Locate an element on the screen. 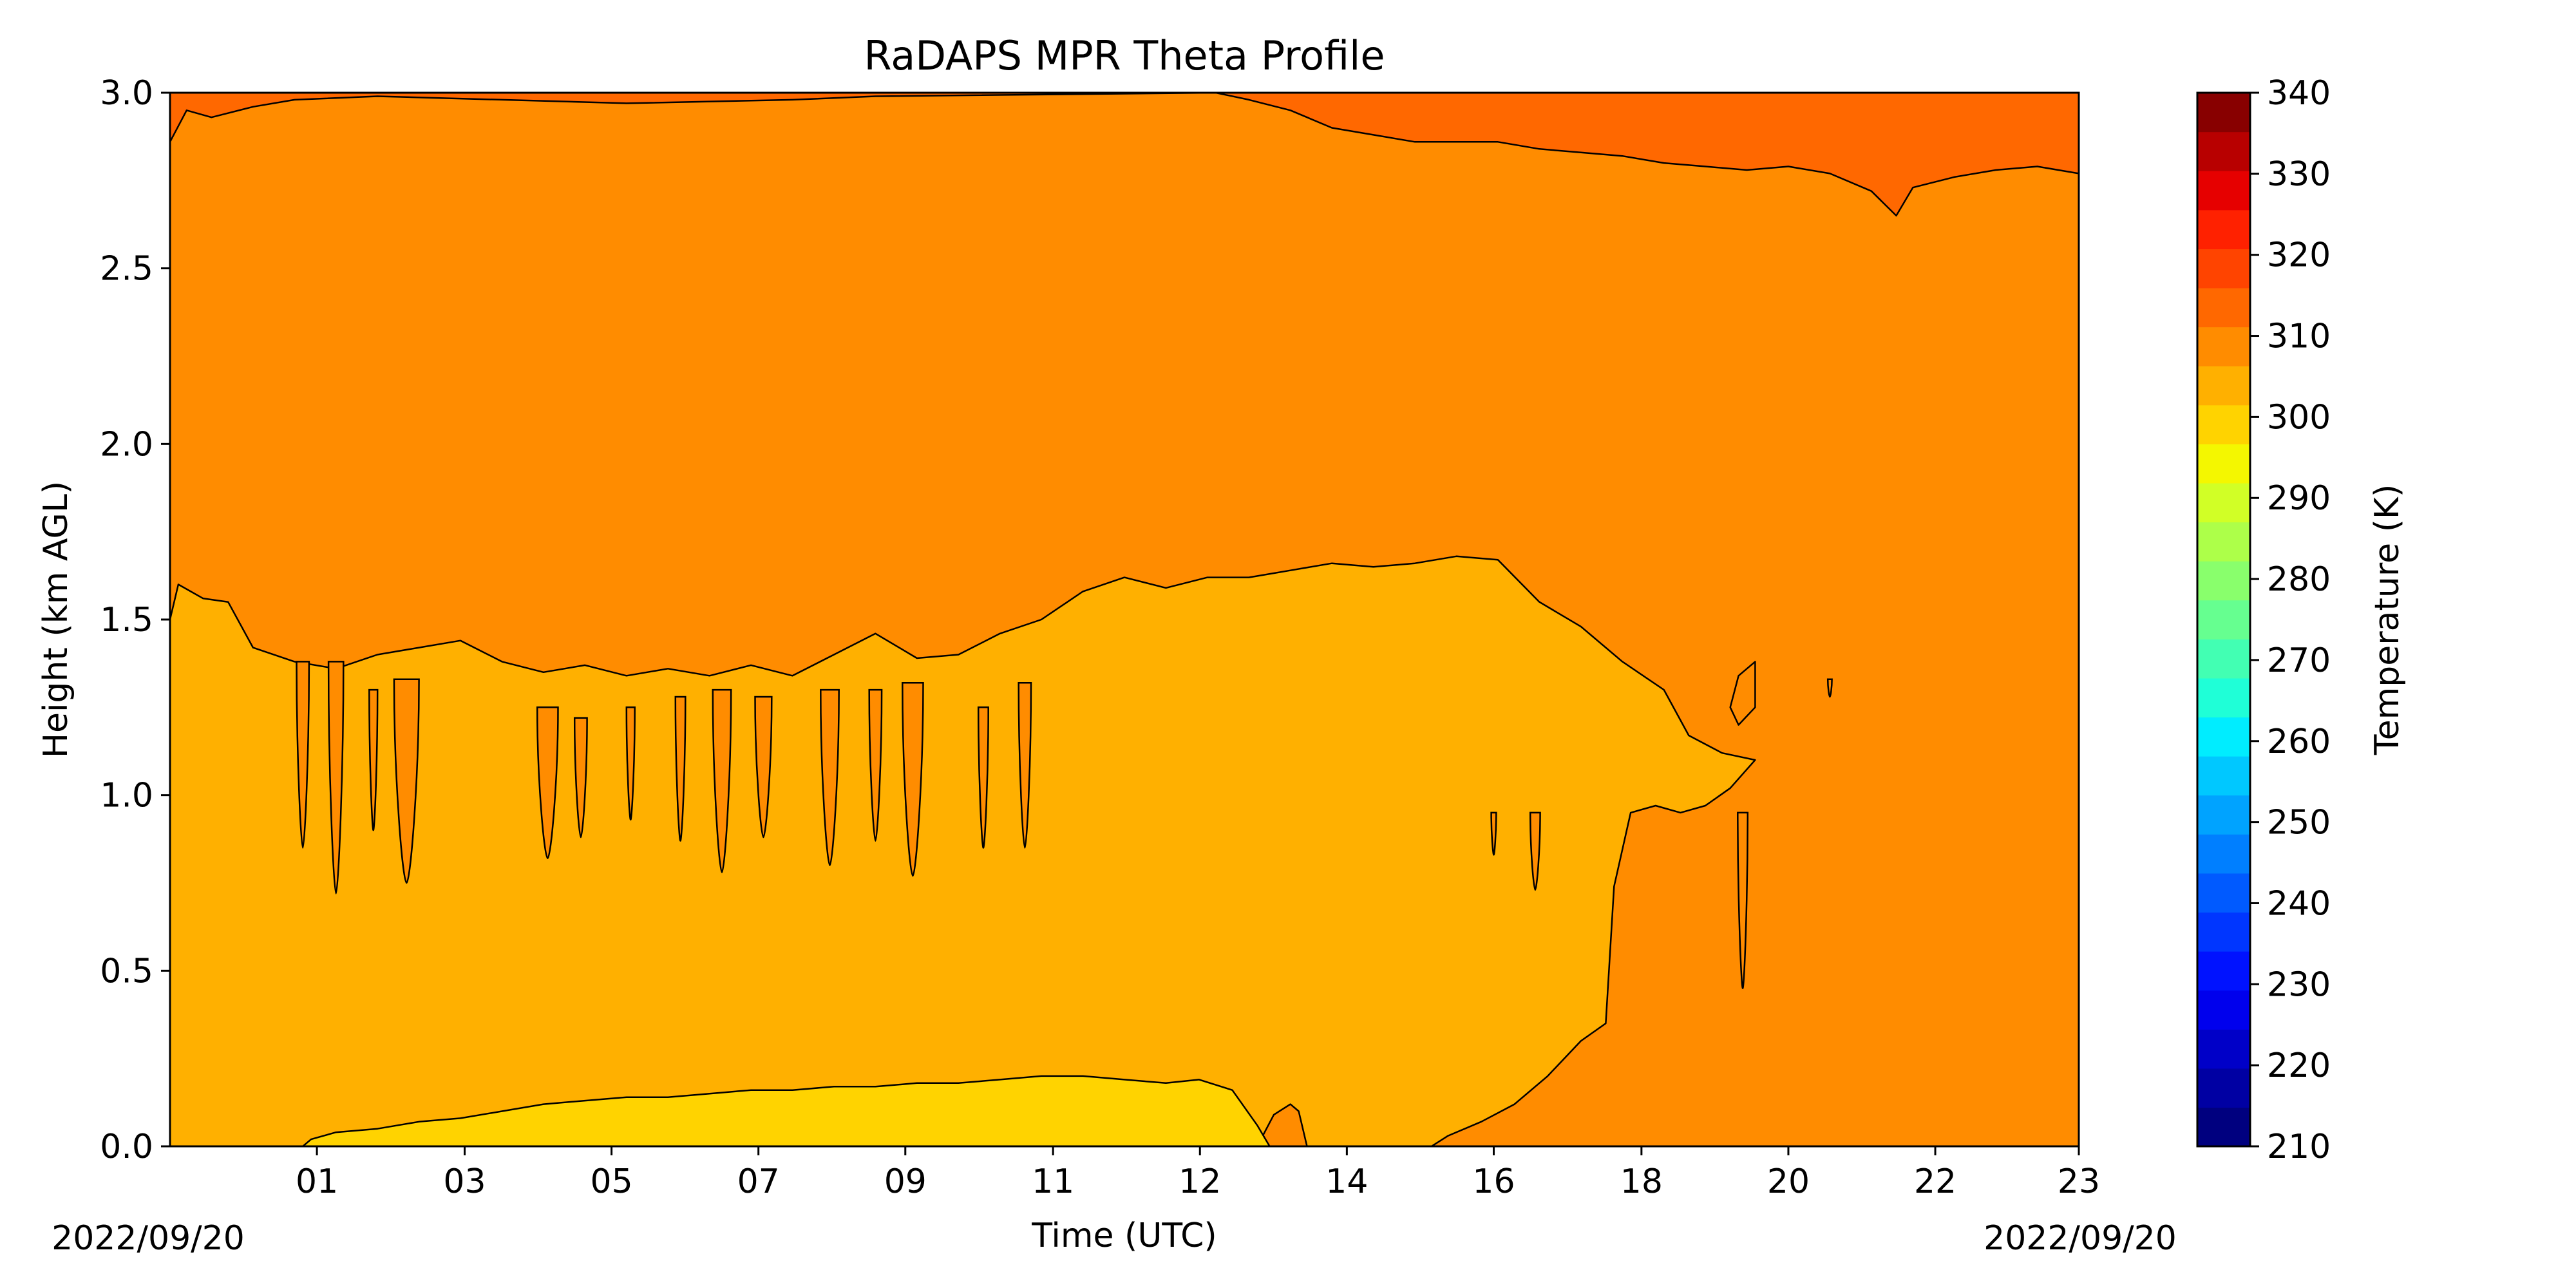 The width and height of the screenshot is (2576, 1288). colorbar-tick-label: 340 is located at coordinates (2299, 93).